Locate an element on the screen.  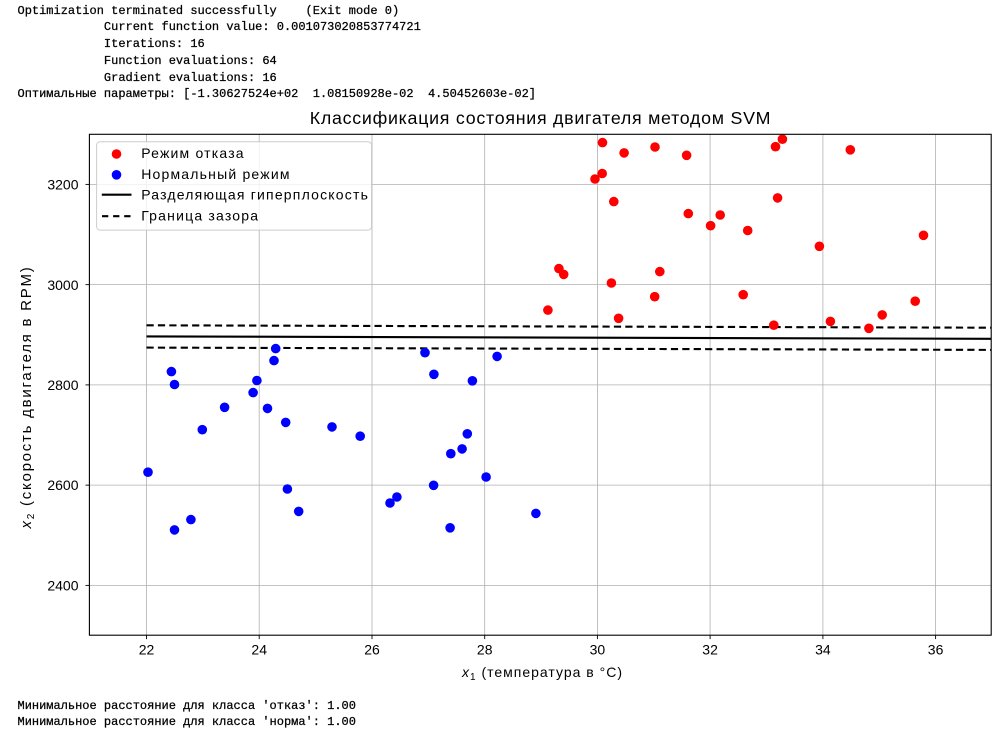
svg-text: Нормальный режим is located at coordinates (216, 174).